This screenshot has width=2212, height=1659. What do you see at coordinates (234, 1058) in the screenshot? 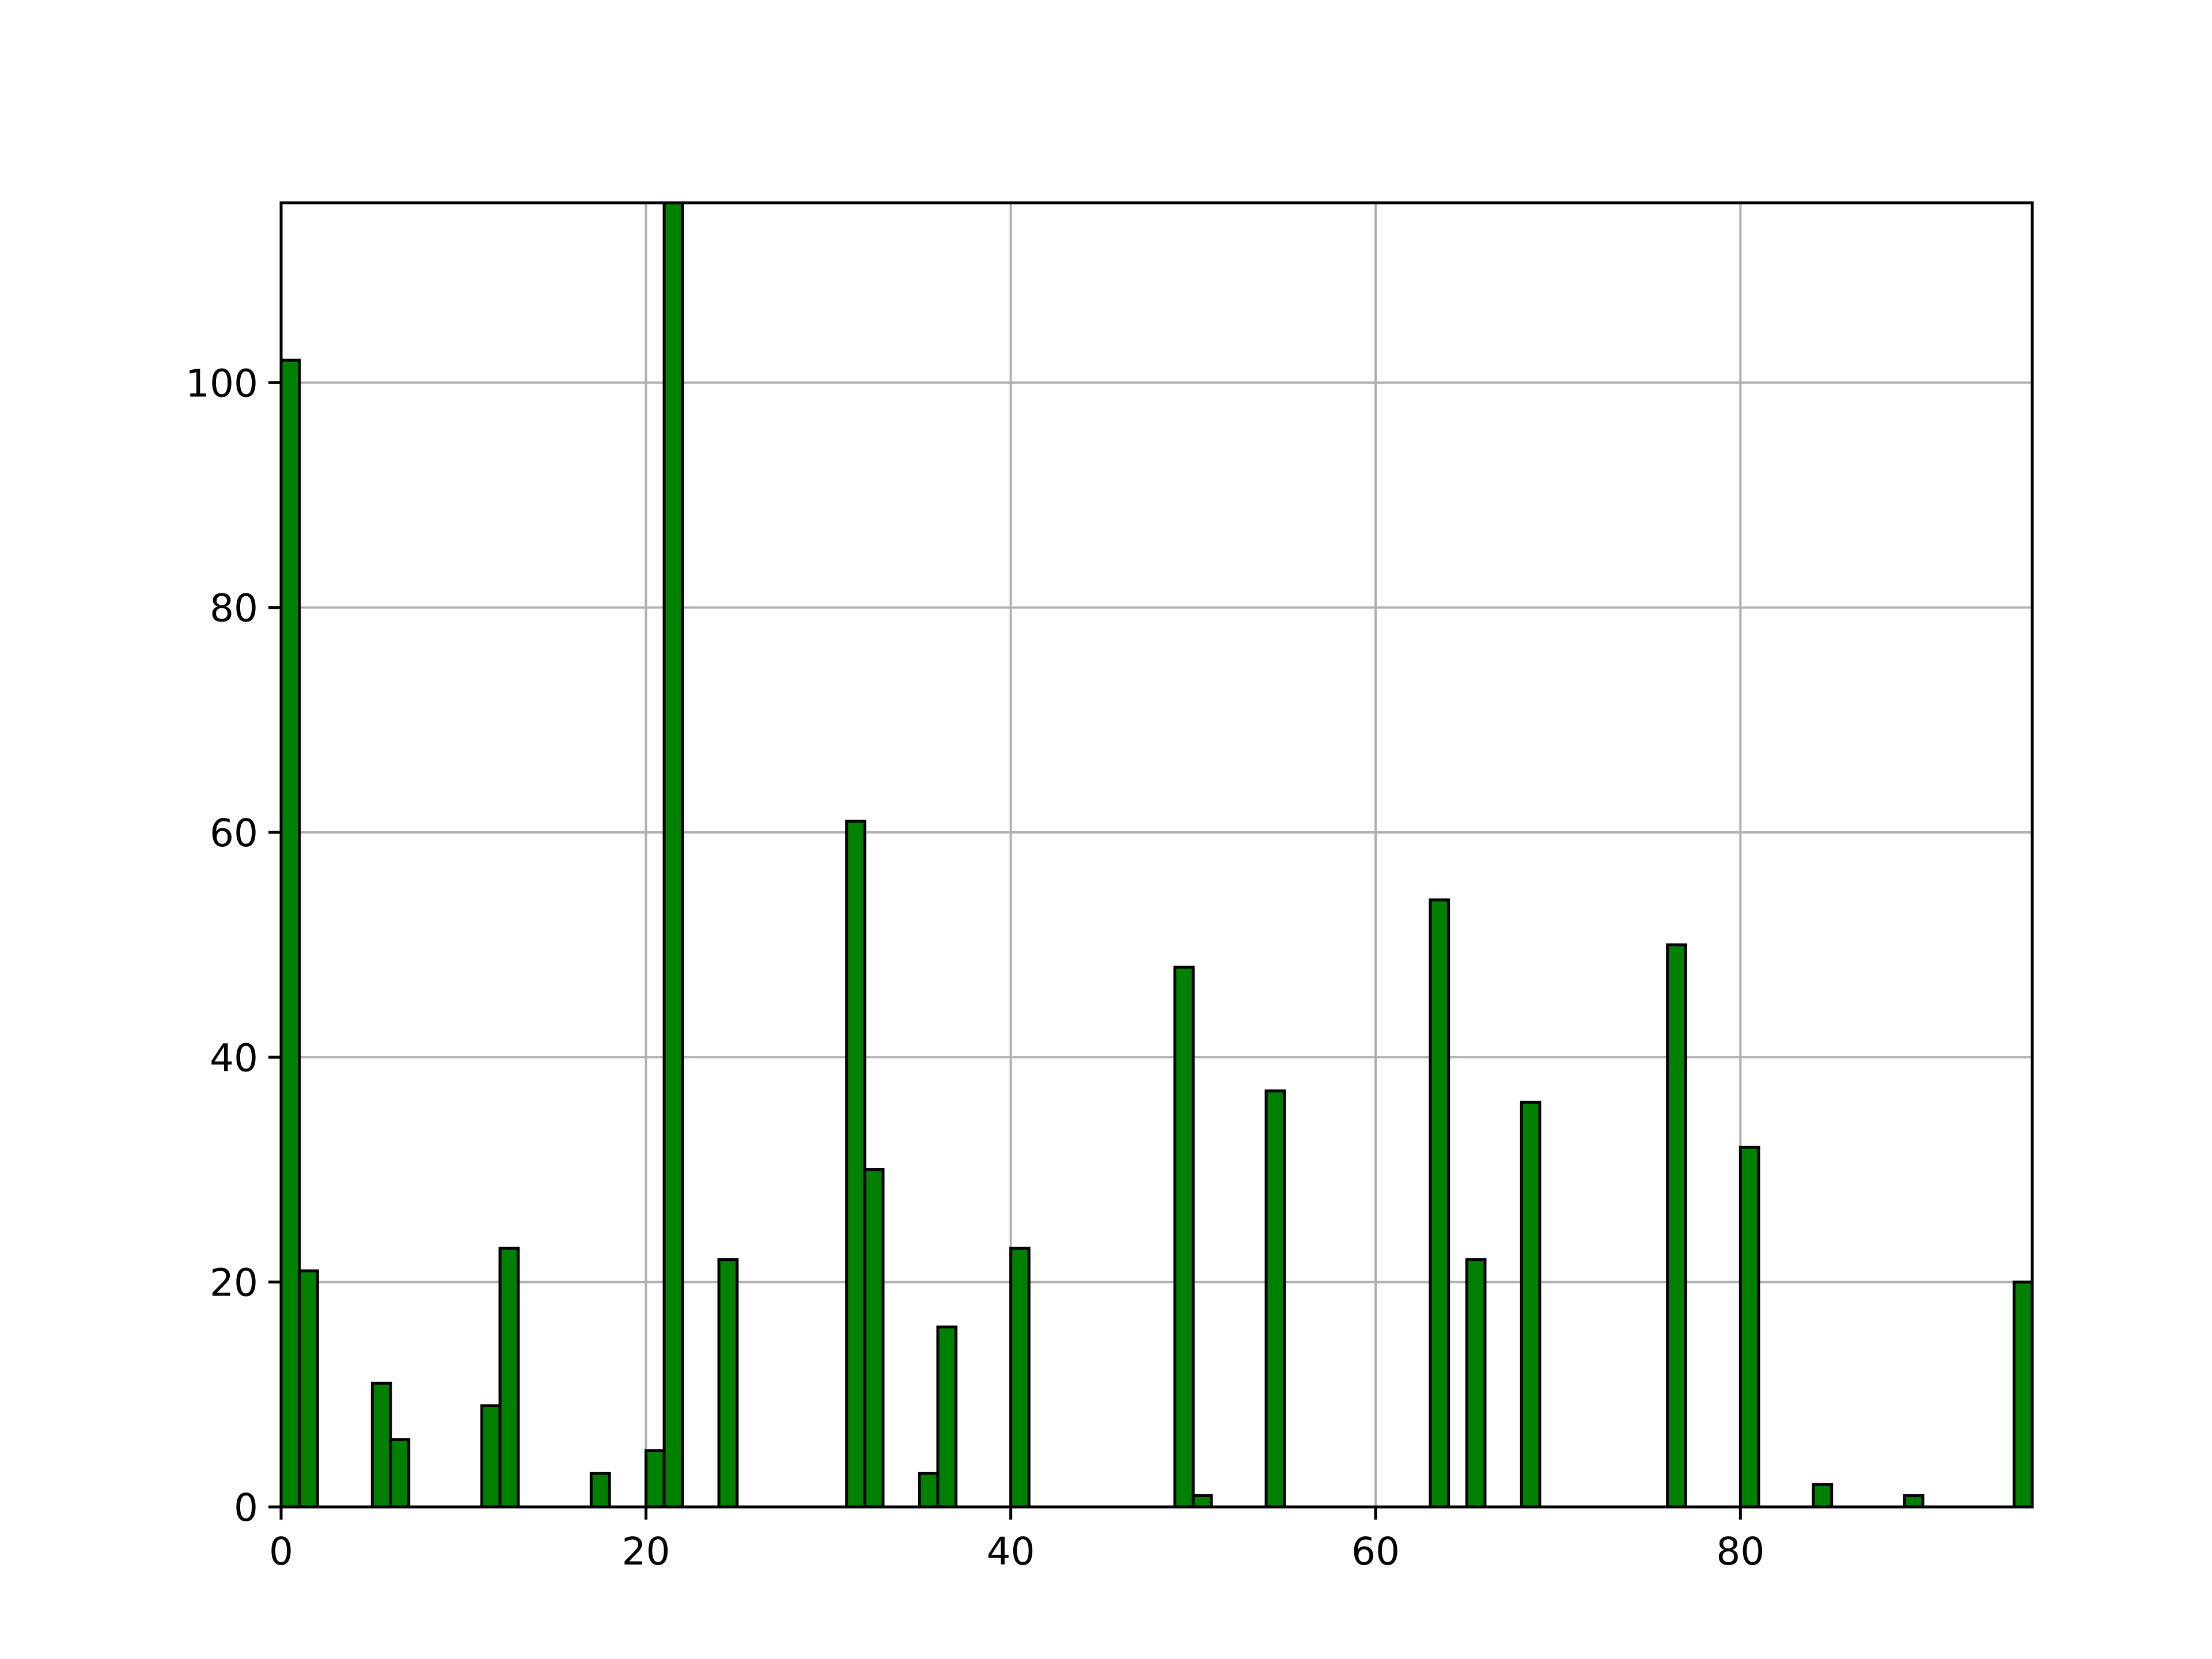
I see `y-tick-label: 40` at bounding box center [234, 1058].